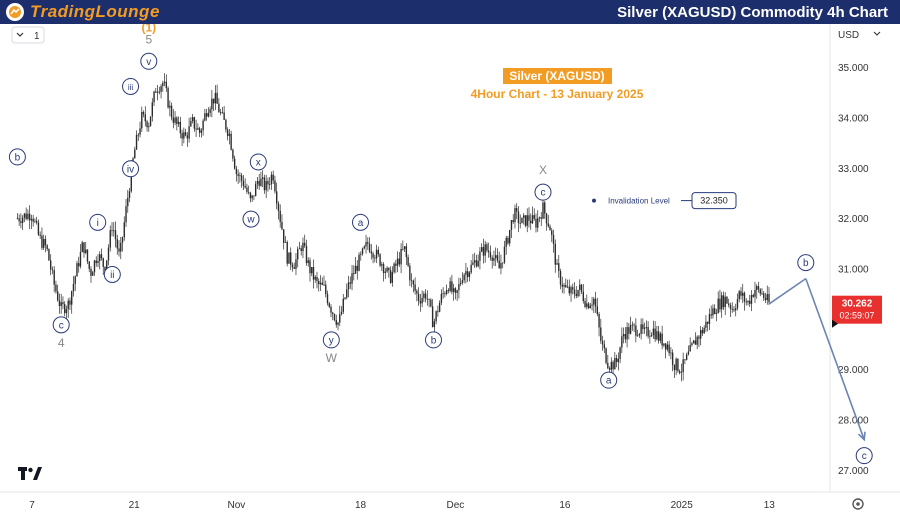 This screenshot has width=900, height=527. I want to click on wave-label: b, so click(806, 263).